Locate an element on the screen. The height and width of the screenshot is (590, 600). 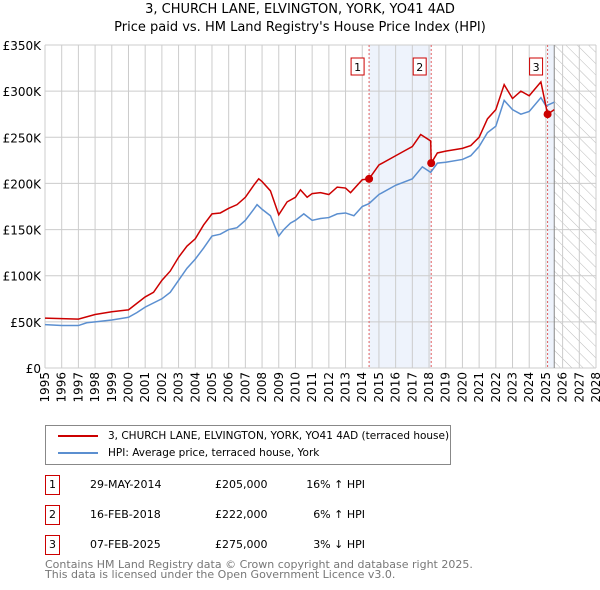
legend-label: HPI: Average price, terraced house, York is located at coordinates (214, 453).